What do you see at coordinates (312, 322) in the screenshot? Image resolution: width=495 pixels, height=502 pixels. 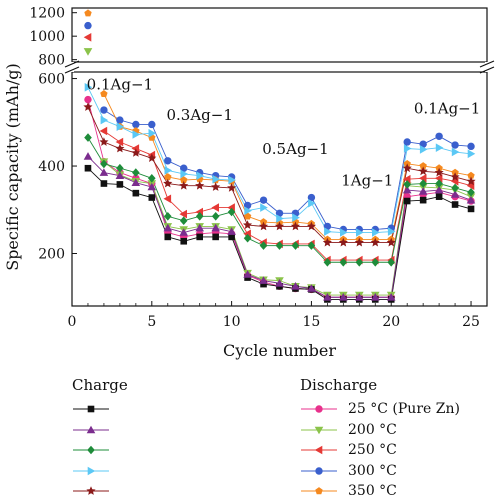 I see `x-tick-label: 15` at bounding box center [312, 322].